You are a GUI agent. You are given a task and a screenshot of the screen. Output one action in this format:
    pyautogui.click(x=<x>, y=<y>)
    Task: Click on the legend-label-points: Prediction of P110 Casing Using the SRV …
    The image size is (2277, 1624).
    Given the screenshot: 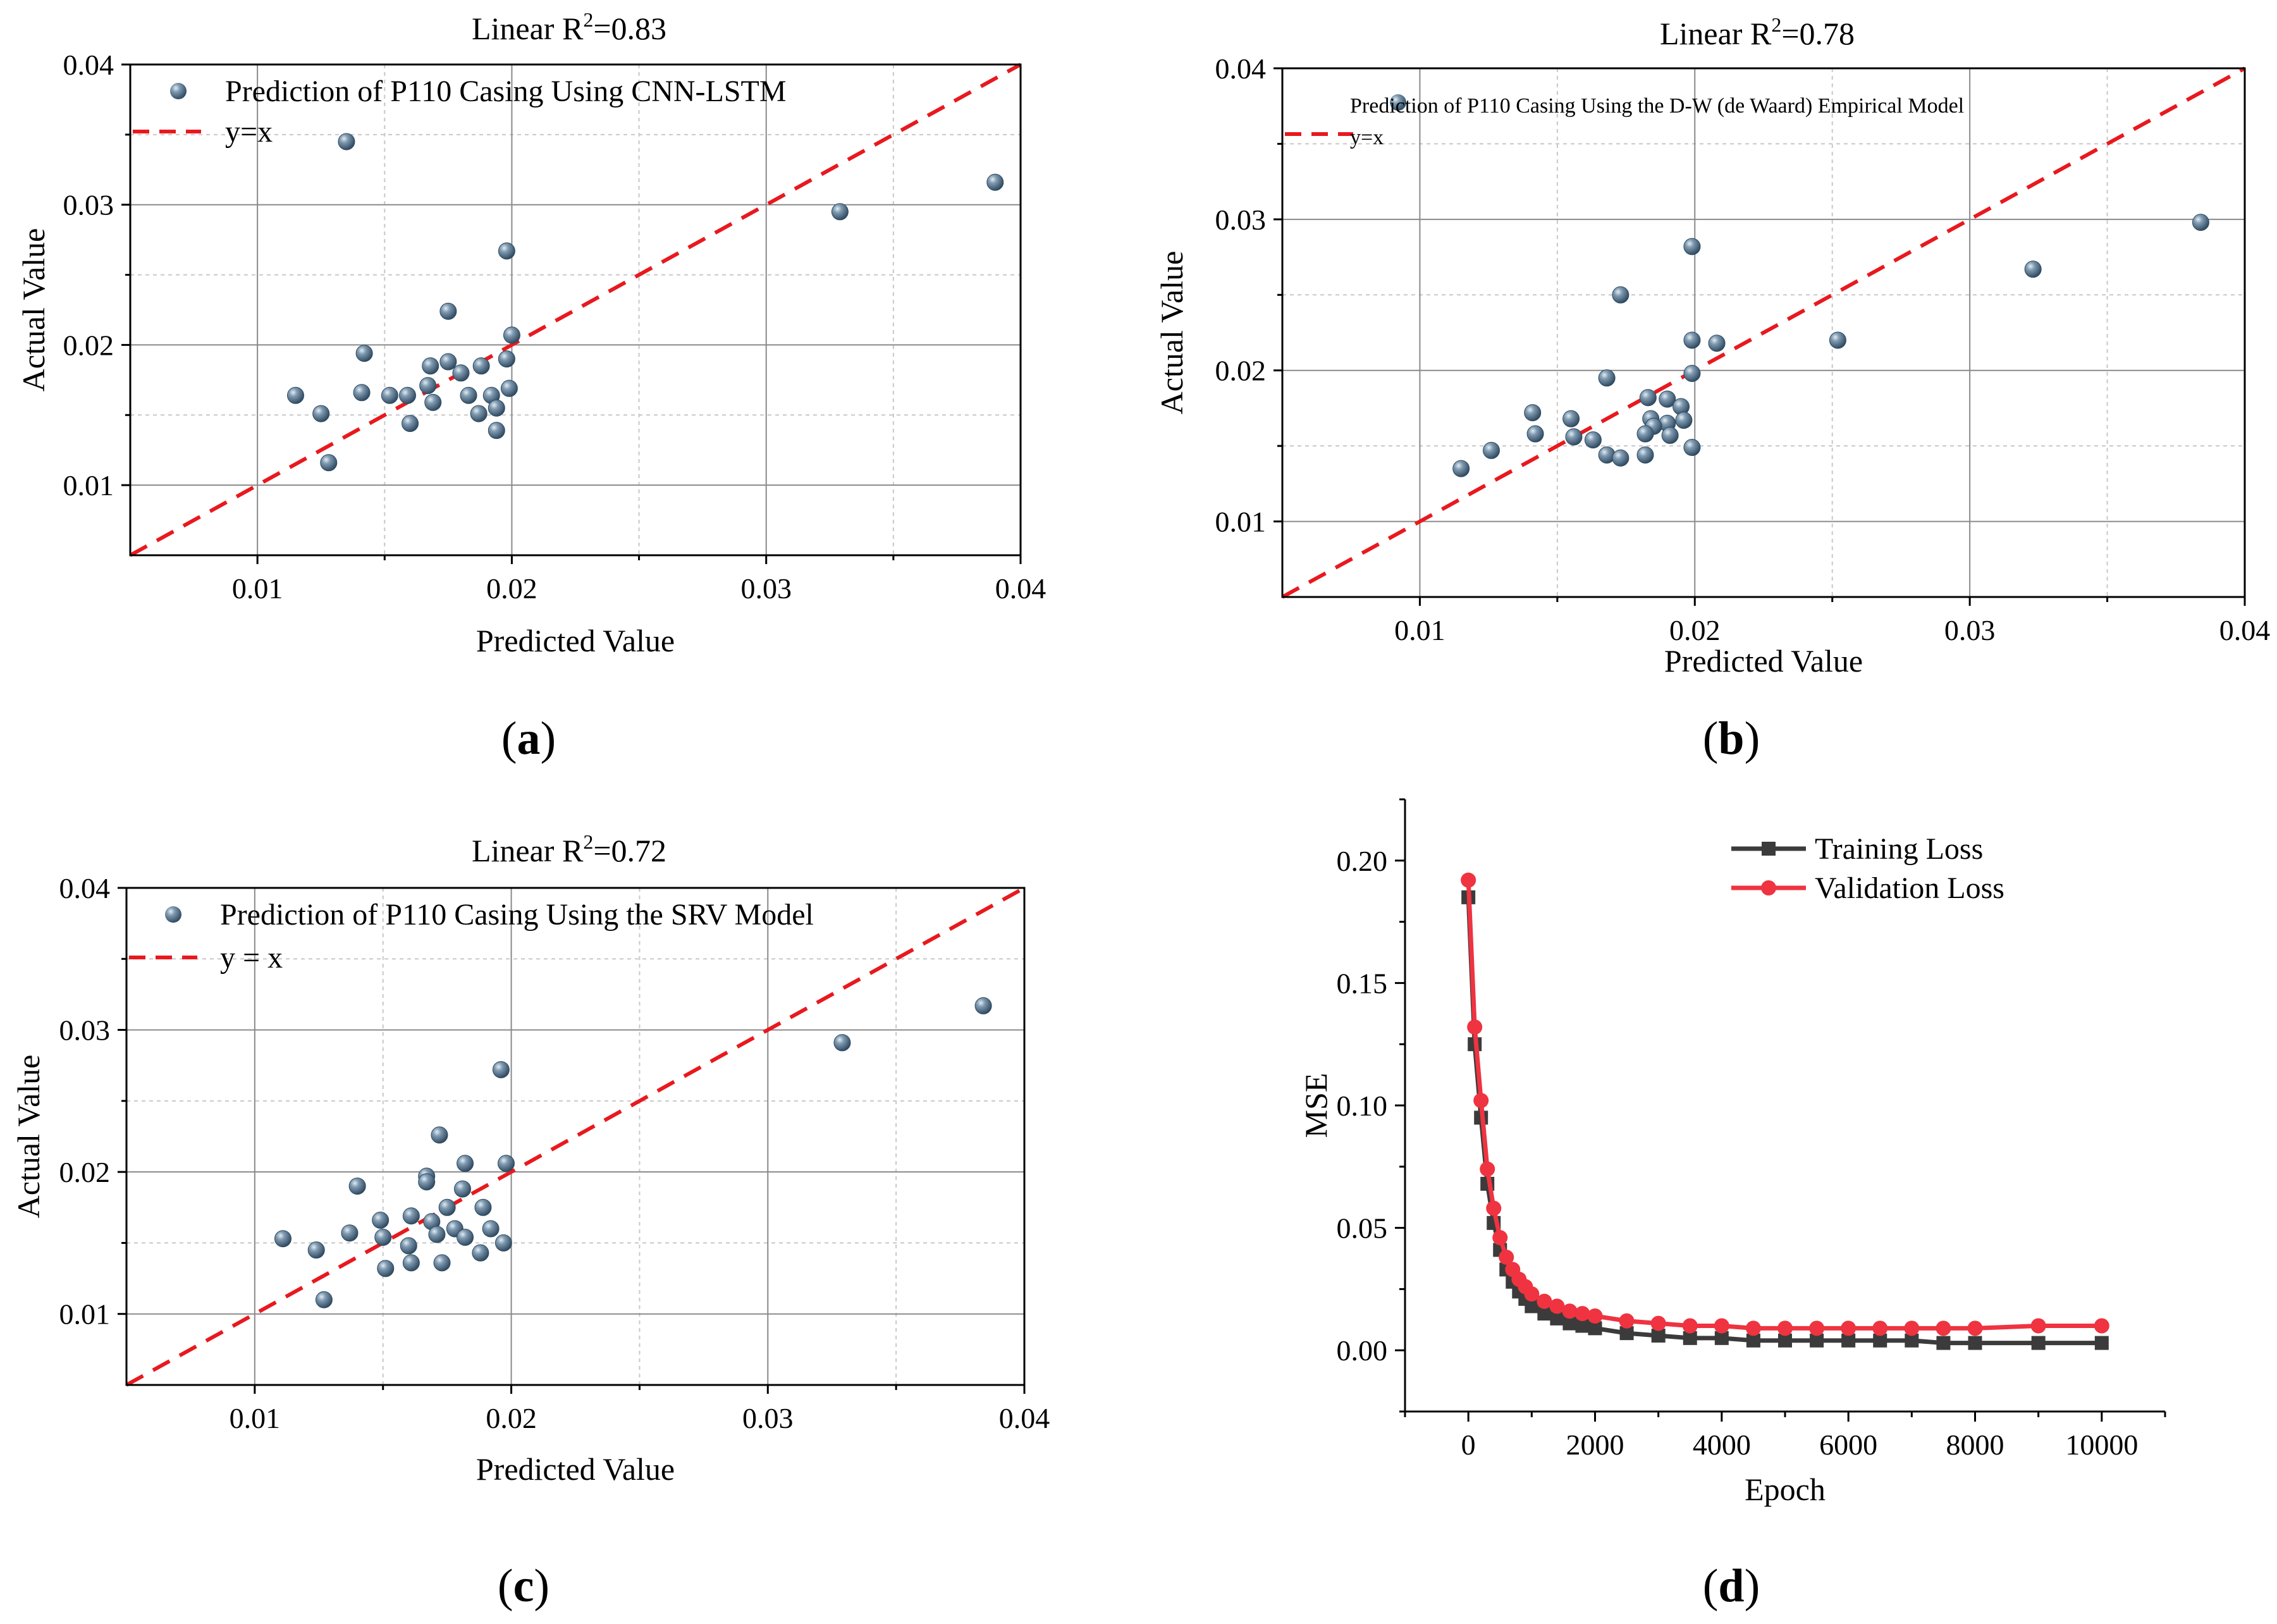 What is the action you would take?
    pyautogui.click(x=517, y=915)
    